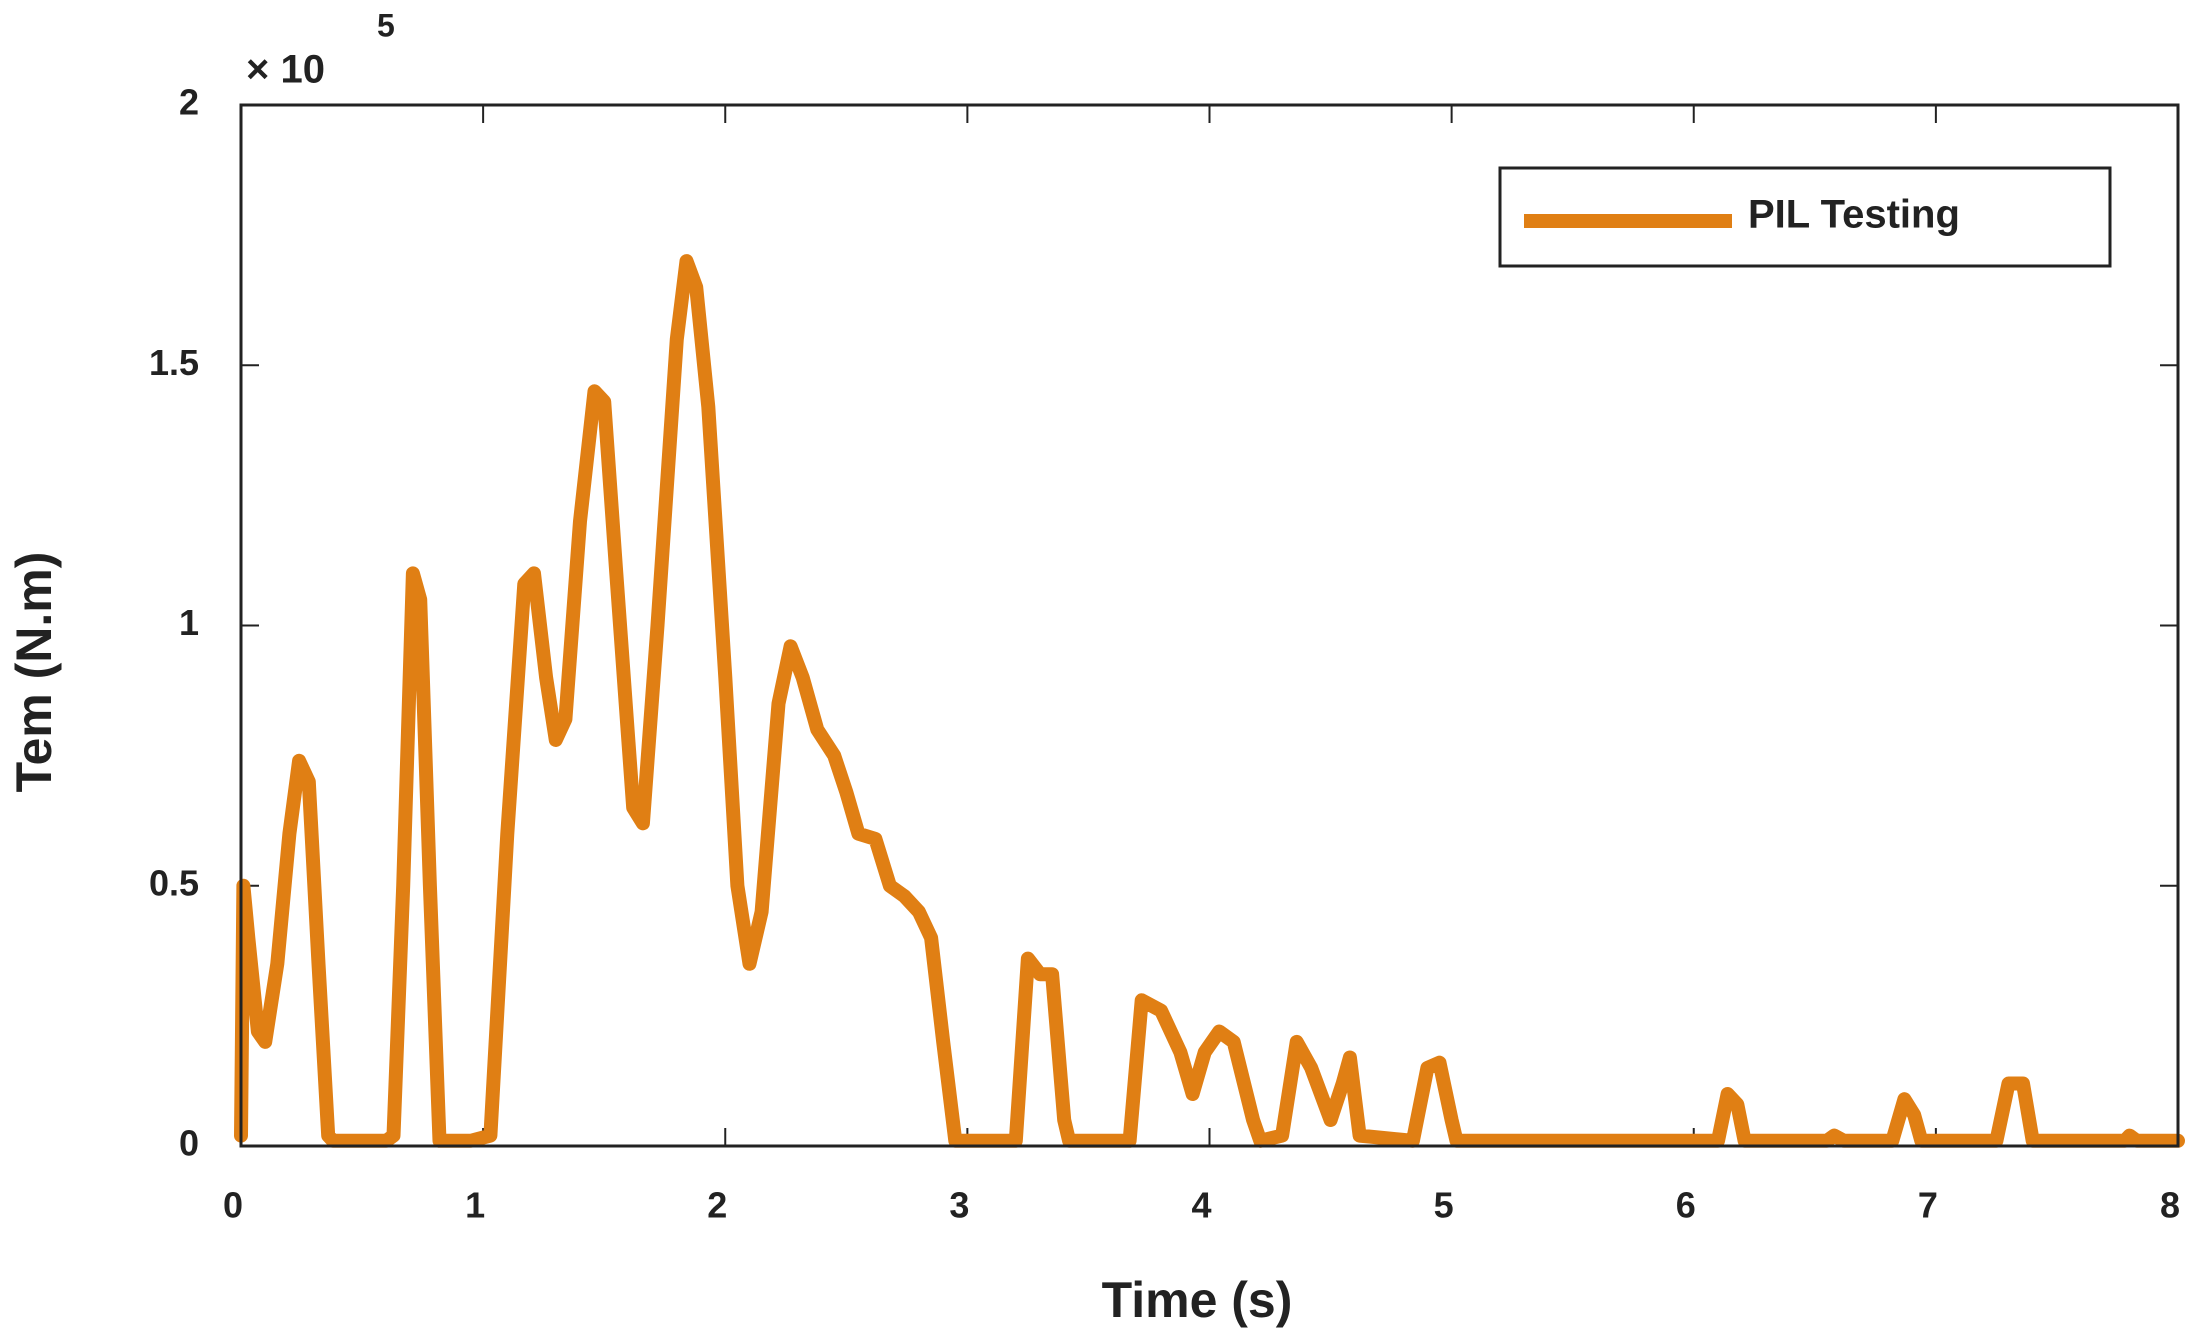  I want to click on x-tick-label: 6, so click(1686, 1205).